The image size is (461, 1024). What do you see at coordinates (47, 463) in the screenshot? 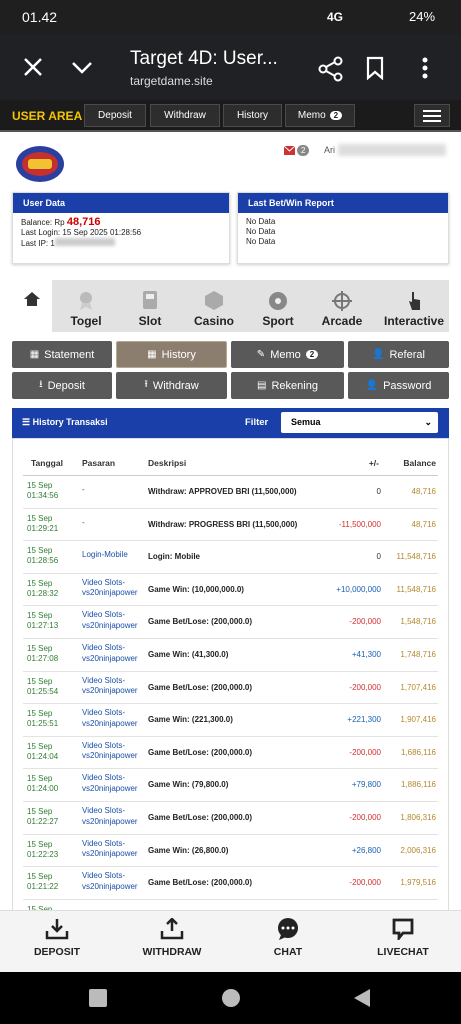
I see `column-header: Tanggal` at bounding box center [47, 463].